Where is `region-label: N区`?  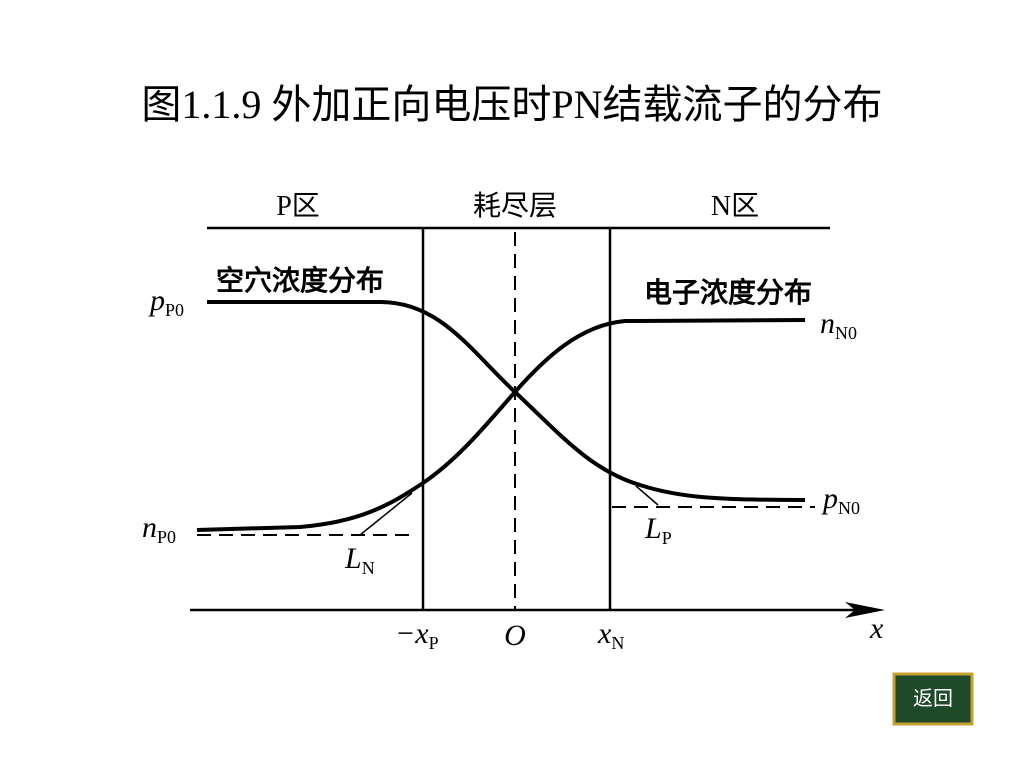 region-label: N区 is located at coordinates (735, 206).